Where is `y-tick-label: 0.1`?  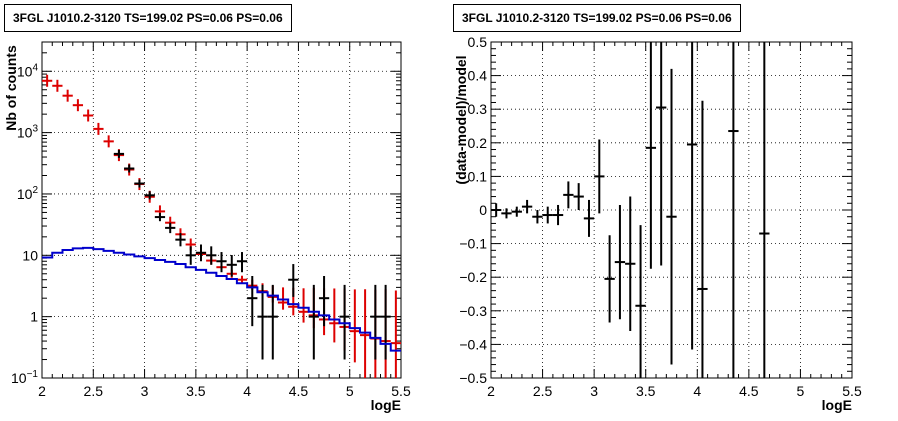
y-tick-label: 0.1 is located at coordinates (478, 176).